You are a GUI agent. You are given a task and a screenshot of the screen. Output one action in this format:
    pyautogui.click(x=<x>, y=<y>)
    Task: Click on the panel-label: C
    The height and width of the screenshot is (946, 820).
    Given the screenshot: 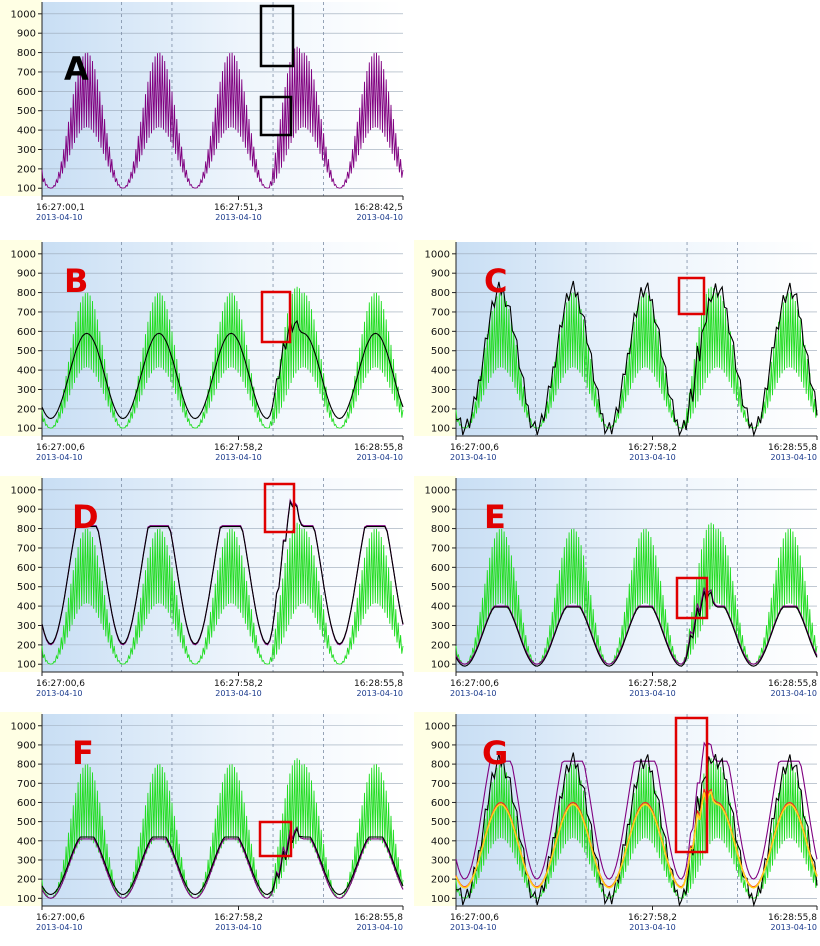 What is the action you would take?
    pyautogui.click(x=495, y=281)
    